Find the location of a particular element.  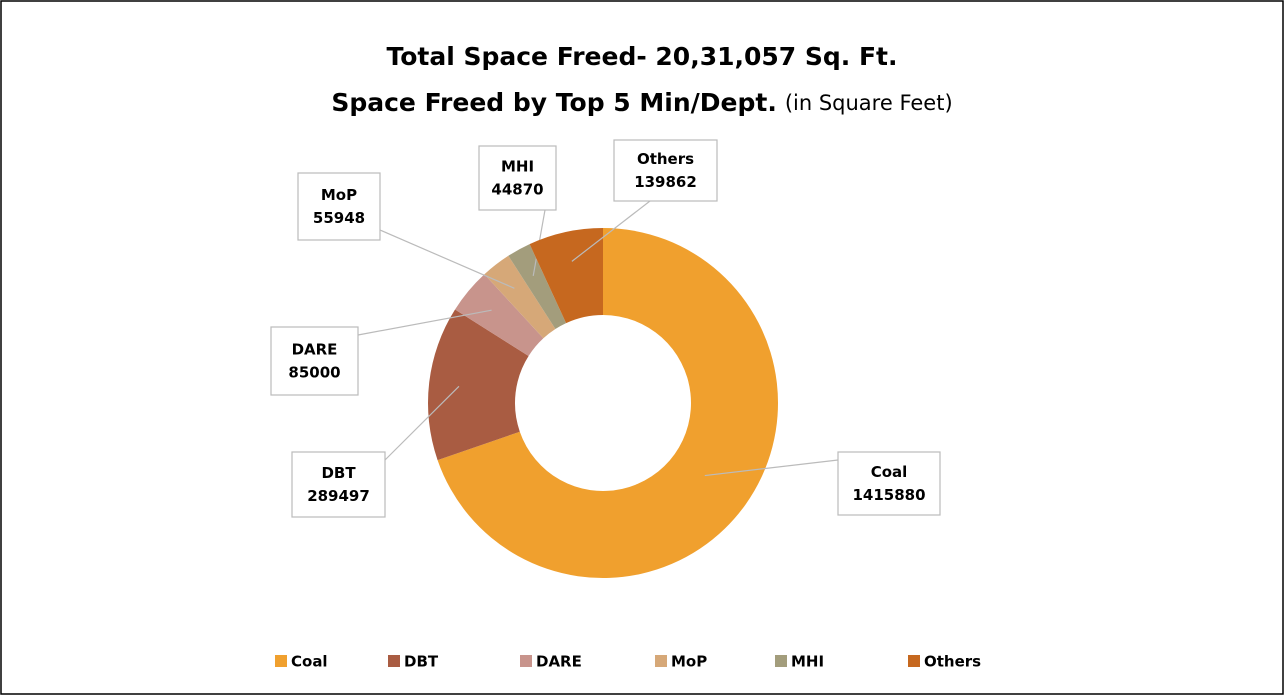

legend-label: Others is located at coordinates (952, 662).